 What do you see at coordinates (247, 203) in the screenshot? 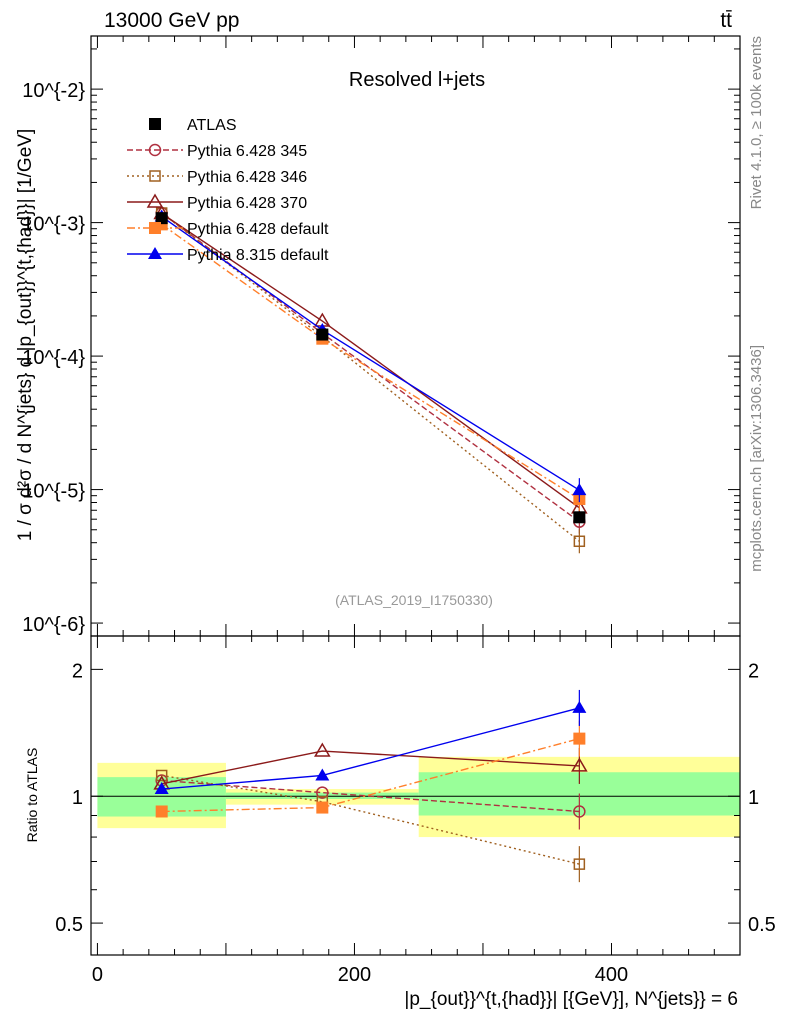
I see `legend-entry: Pythia 6.428 370` at bounding box center [247, 203].